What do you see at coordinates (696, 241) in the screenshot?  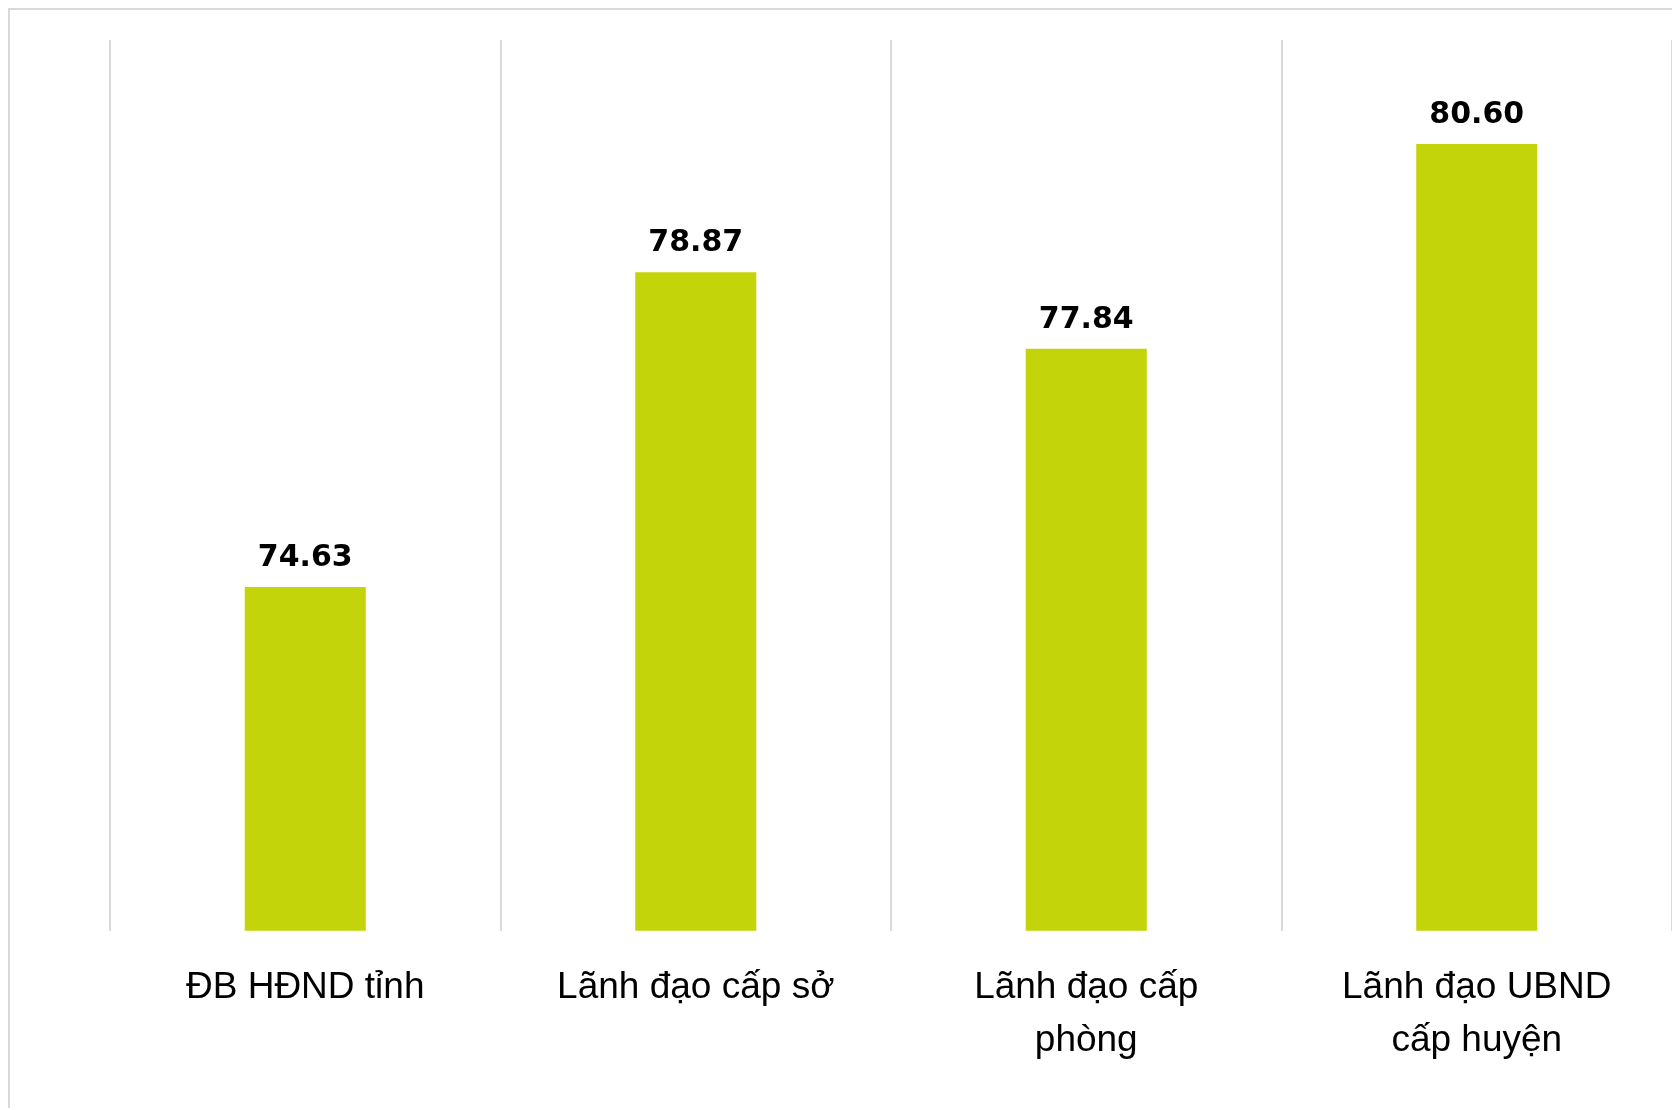 I see `data-label: 78.87` at bounding box center [696, 241].